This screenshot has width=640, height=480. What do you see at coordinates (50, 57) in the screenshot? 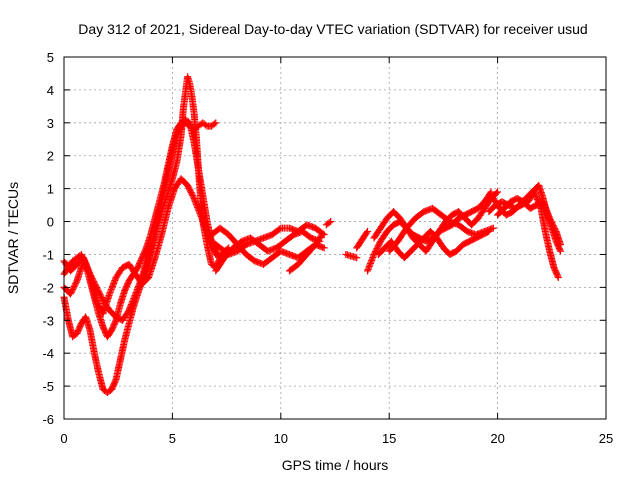
I see `y-tick-label: 5` at bounding box center [50, 57].